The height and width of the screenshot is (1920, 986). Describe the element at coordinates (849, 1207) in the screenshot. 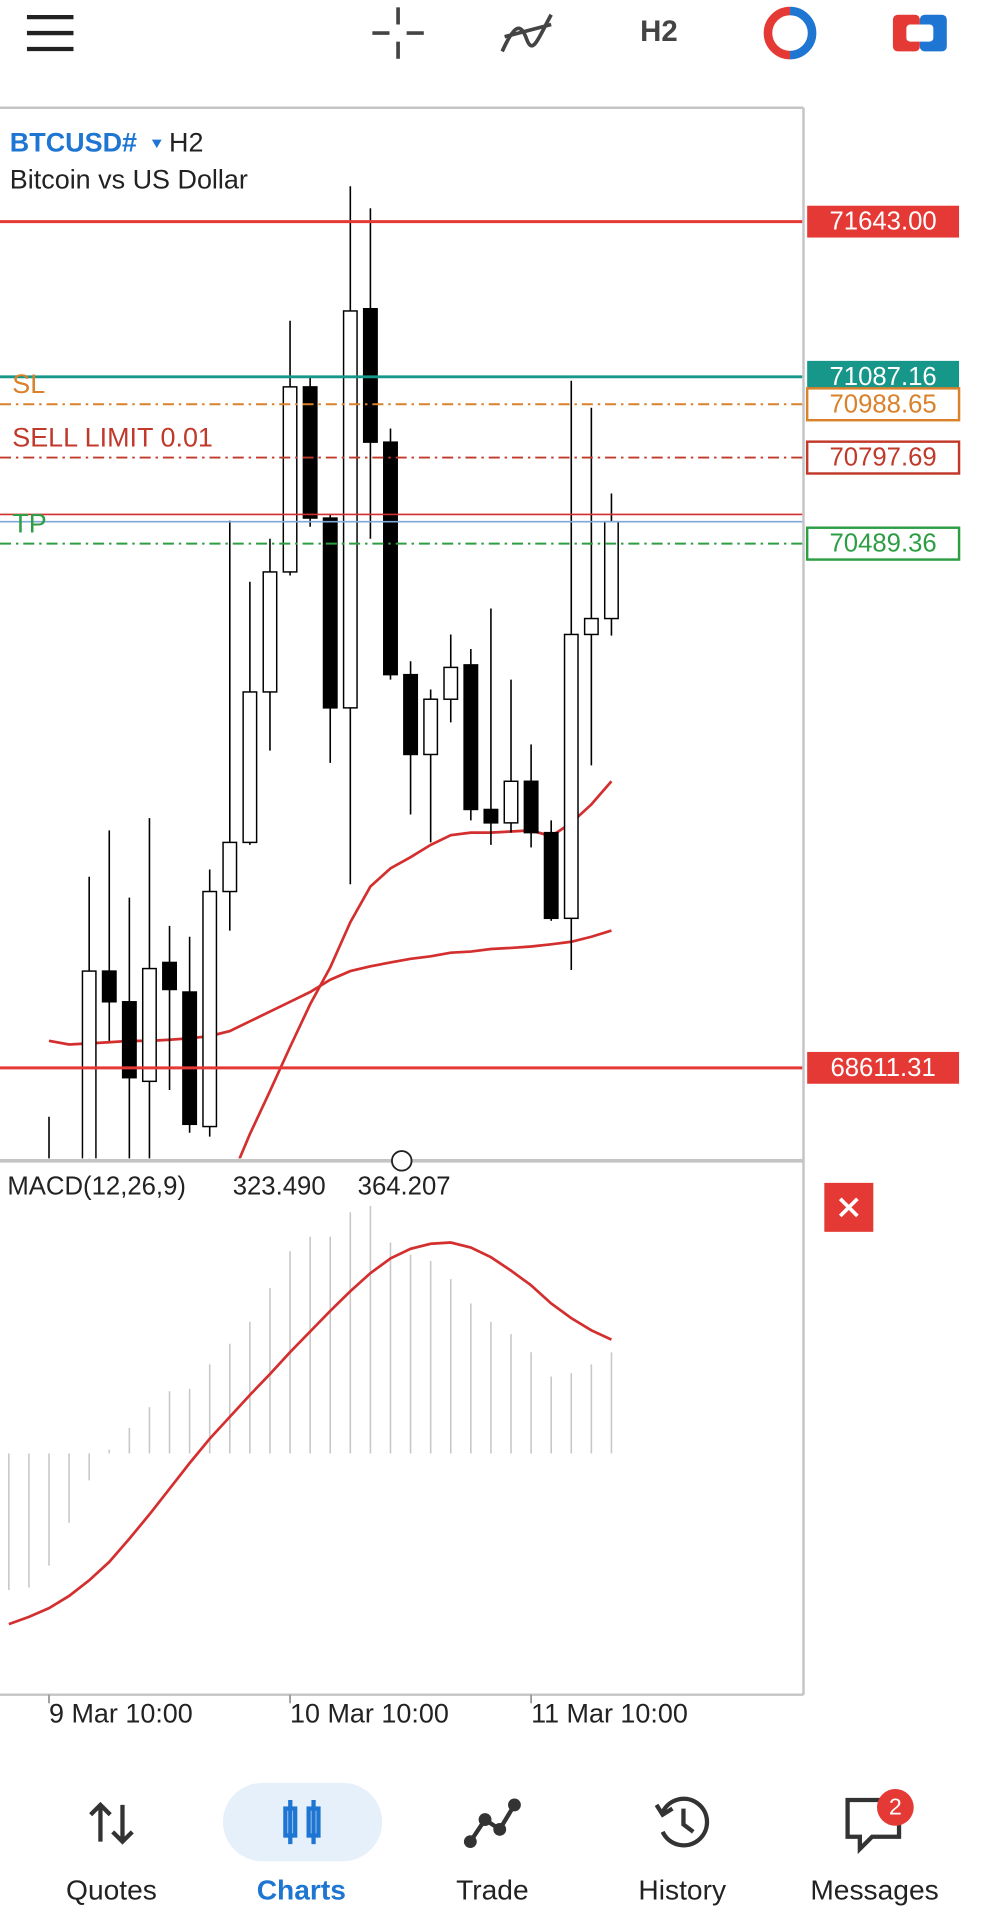

I see `close-indicator-button` at that location.